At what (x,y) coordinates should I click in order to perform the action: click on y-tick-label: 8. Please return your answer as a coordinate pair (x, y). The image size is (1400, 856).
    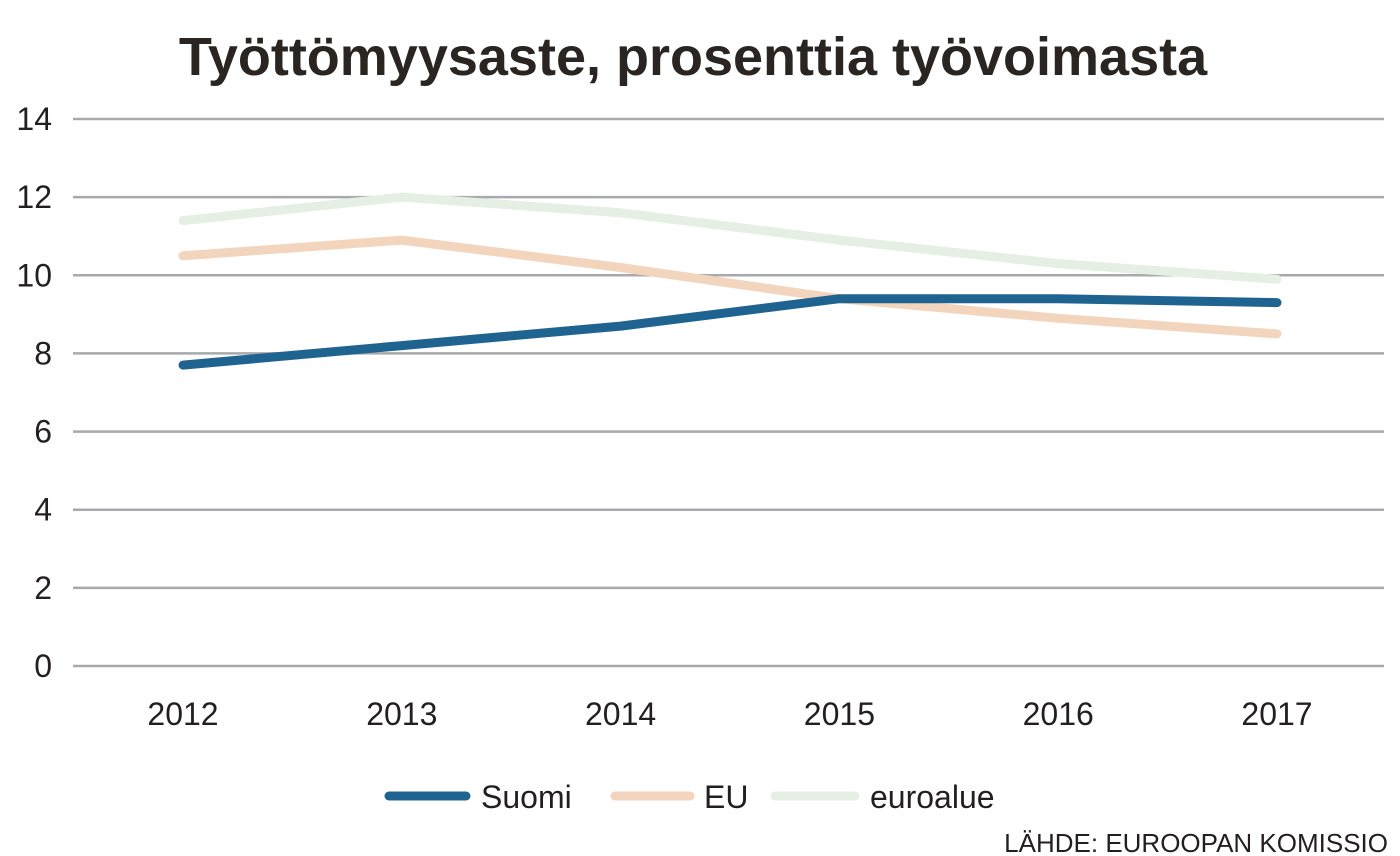
    Looking at the image, I should click on (43, 353).